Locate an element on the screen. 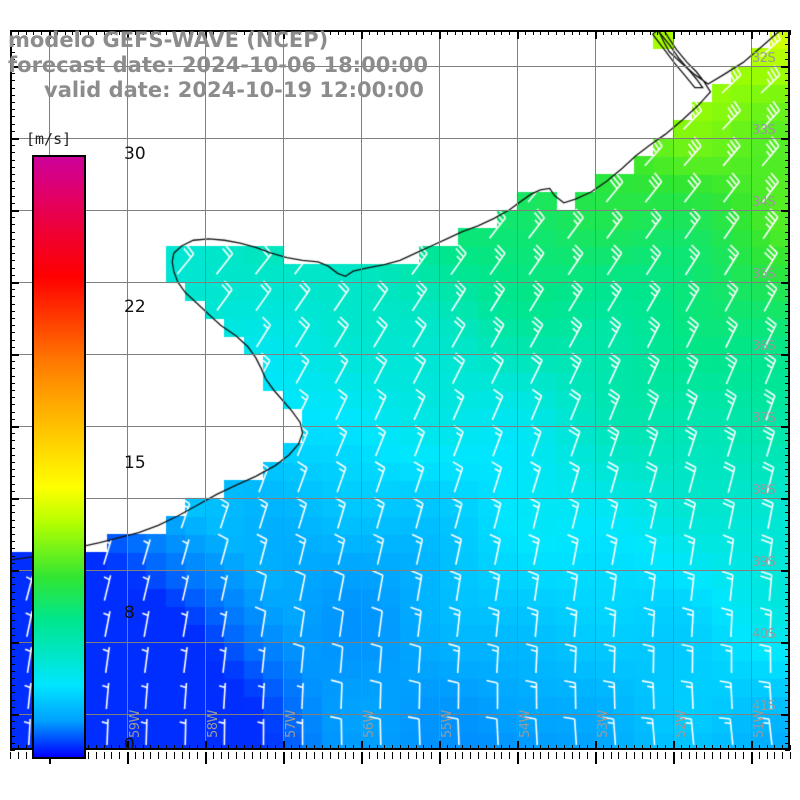  colorbar-tick: 0 is located at coordinates (129, 745).